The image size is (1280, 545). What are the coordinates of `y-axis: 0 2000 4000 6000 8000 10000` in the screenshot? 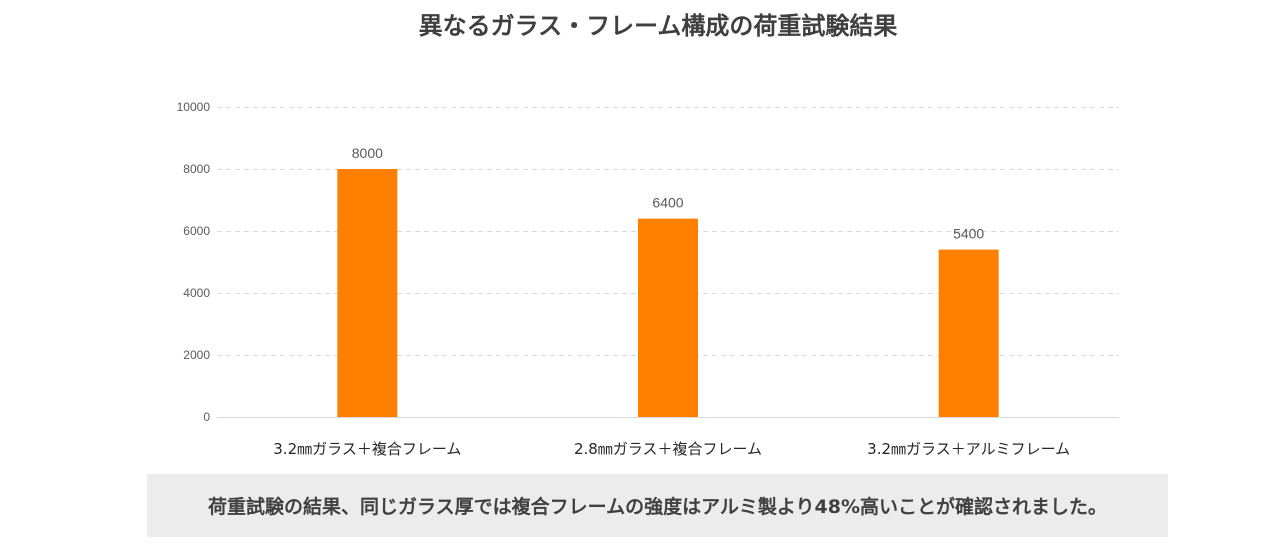 It's located at (194, 262).